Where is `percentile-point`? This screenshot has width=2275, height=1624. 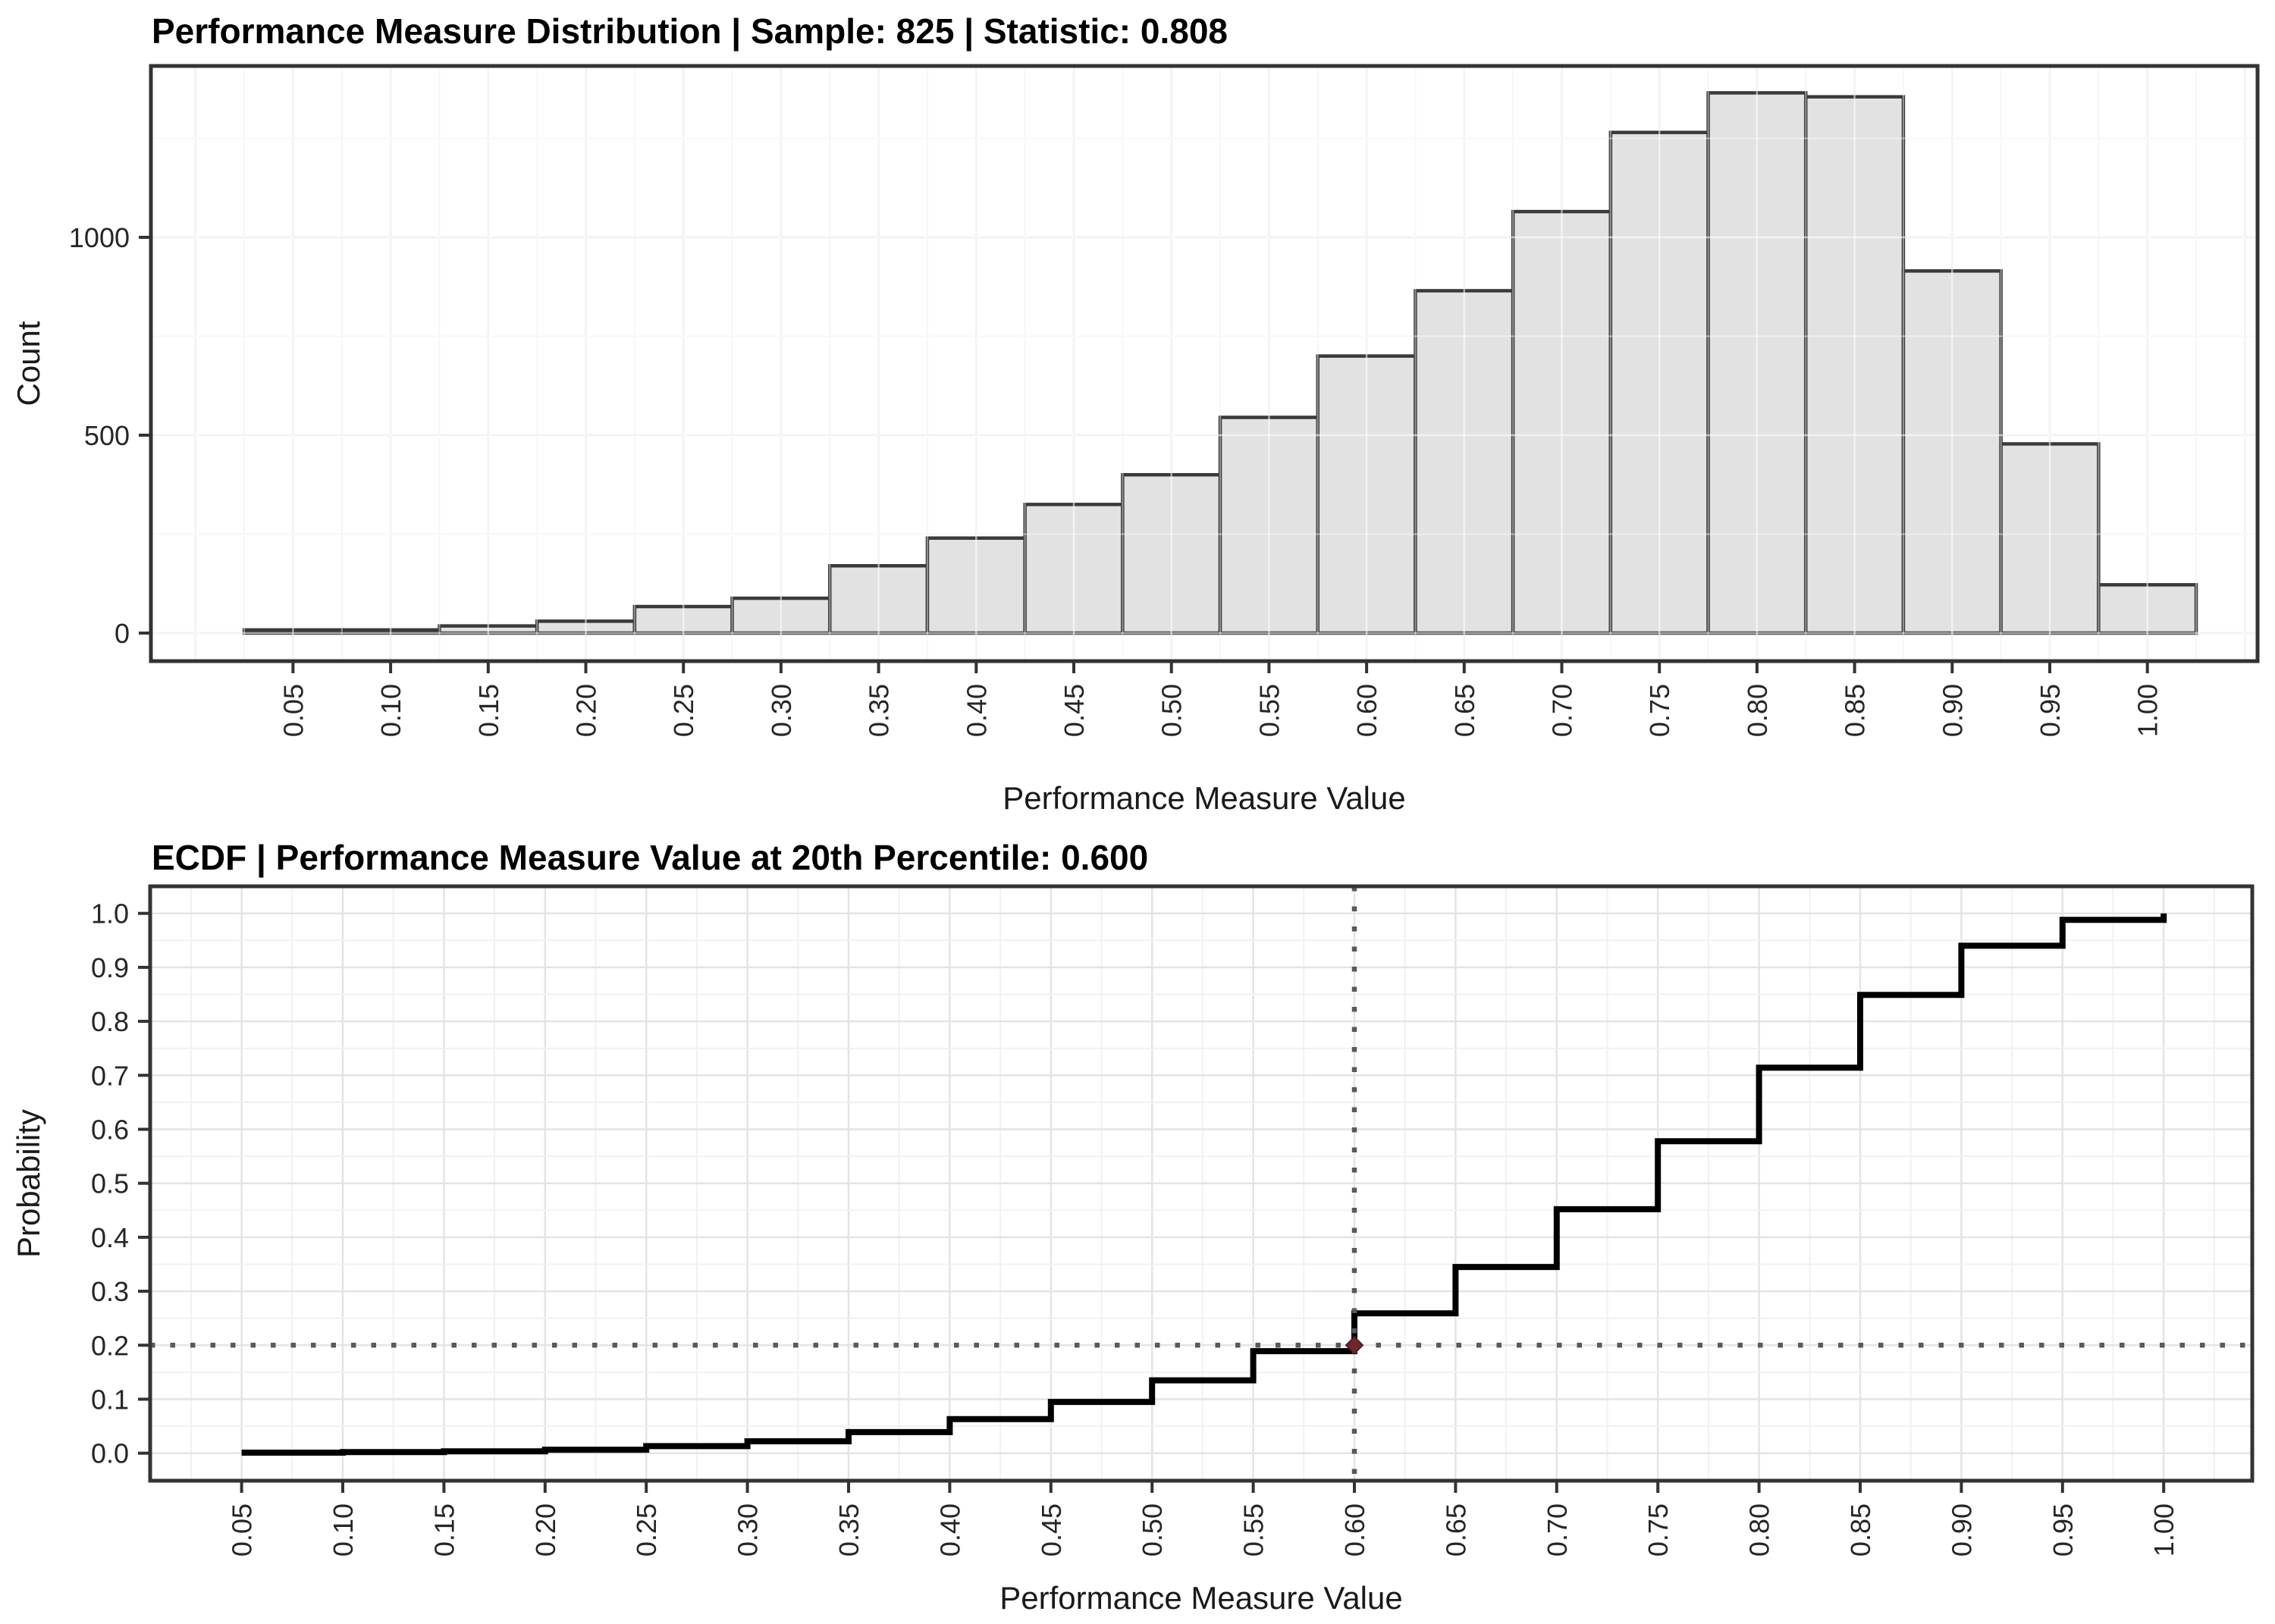
percentile-point is located at coordinates (1354, 1345).